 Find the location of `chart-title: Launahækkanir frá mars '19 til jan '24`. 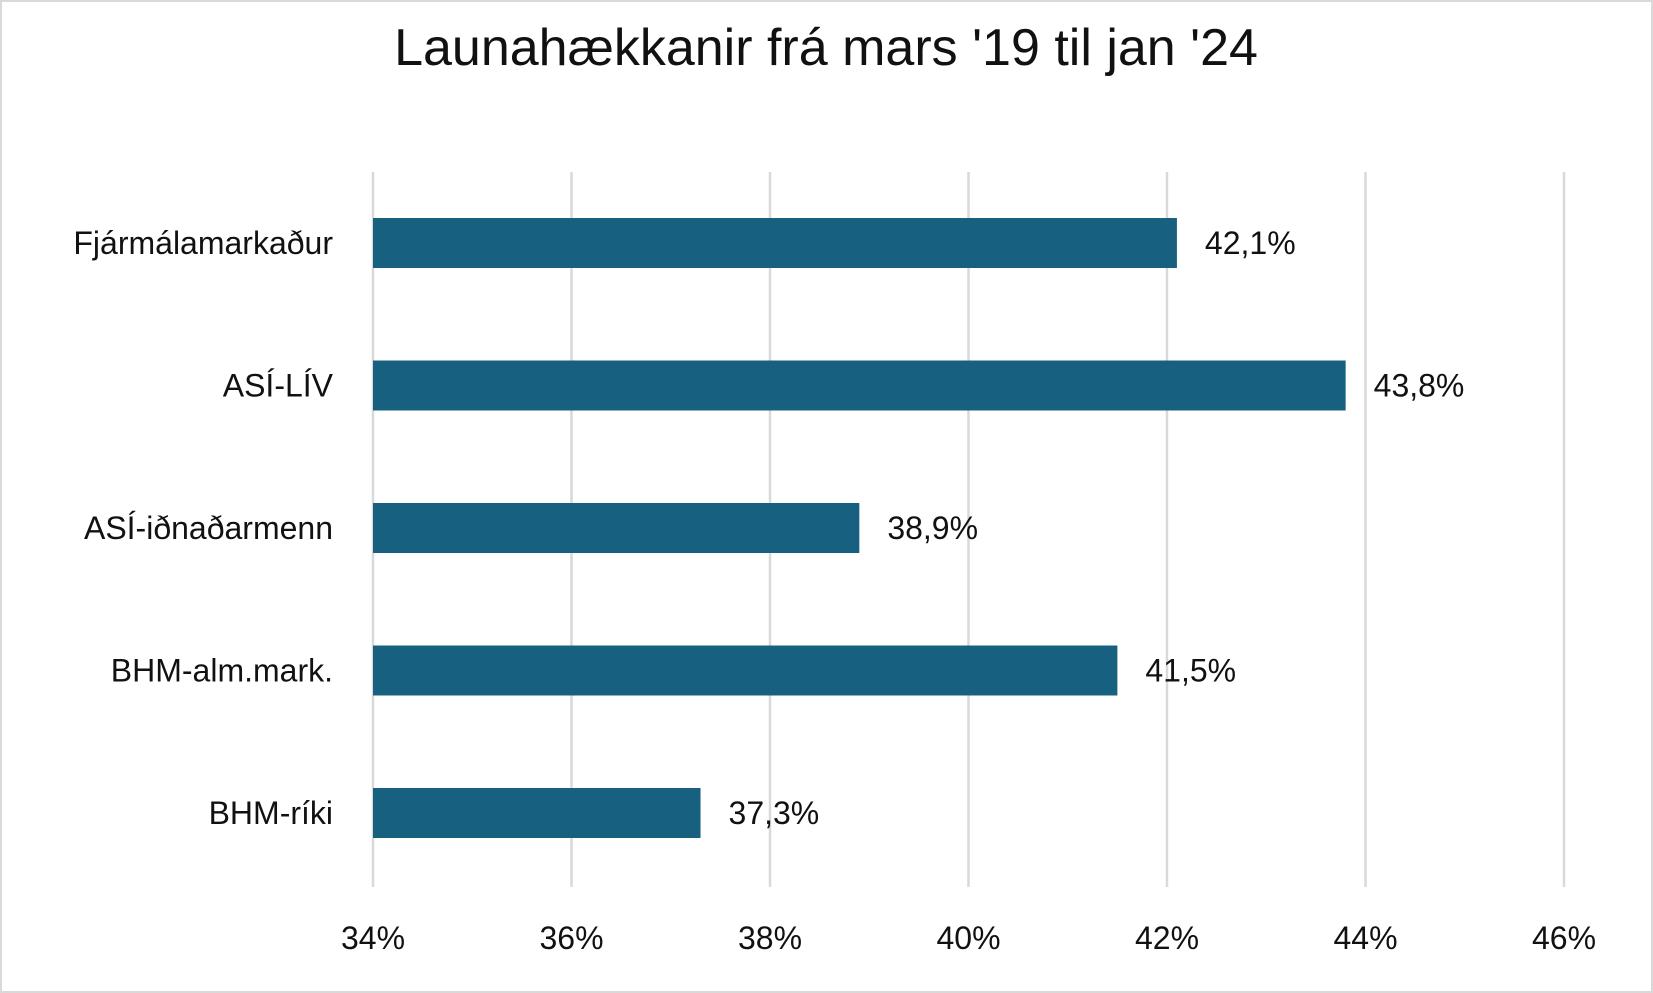

chart-title: Launahækkanir frá mars '19 til jan '24 is located at coordinates (826, 48).